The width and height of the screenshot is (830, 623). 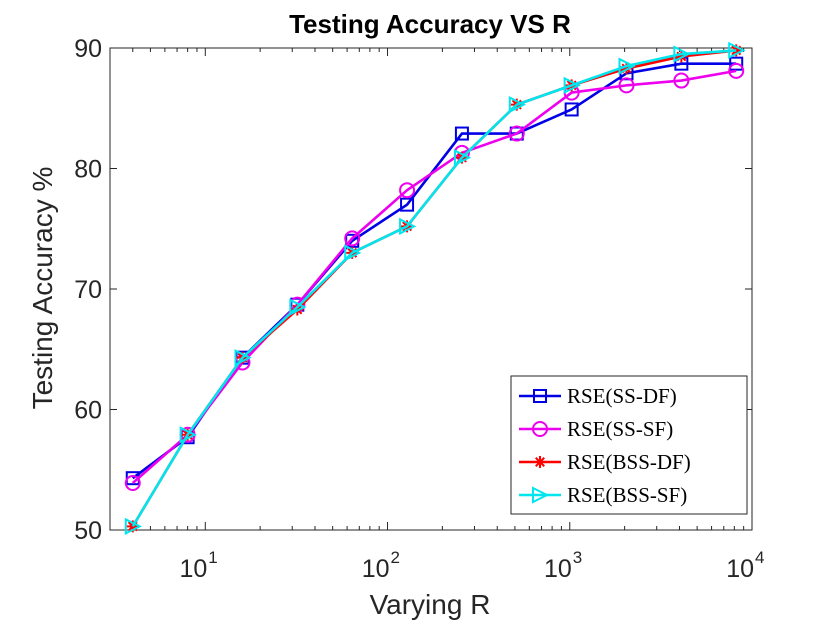 I want to click on legend-item: RSE(BSS-SF), so click(x=603, y=495).